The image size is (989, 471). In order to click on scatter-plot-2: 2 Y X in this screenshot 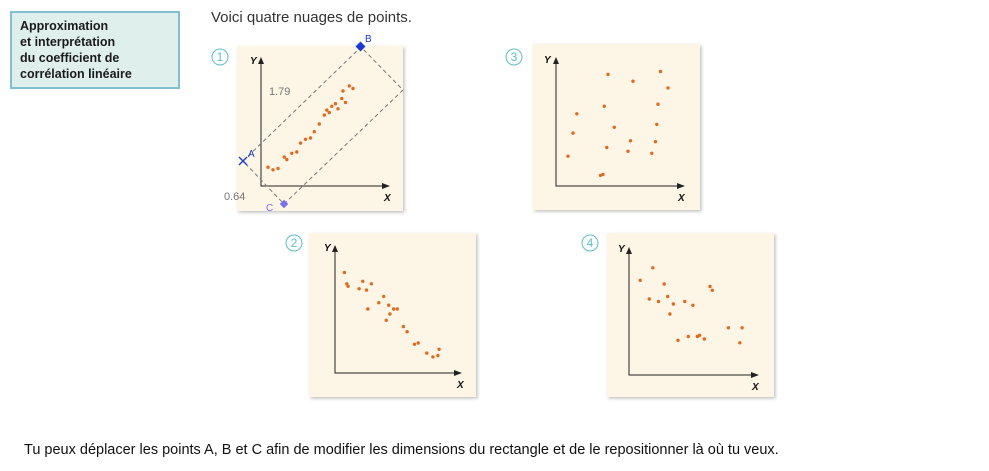, I will do `click(380, 315)`.